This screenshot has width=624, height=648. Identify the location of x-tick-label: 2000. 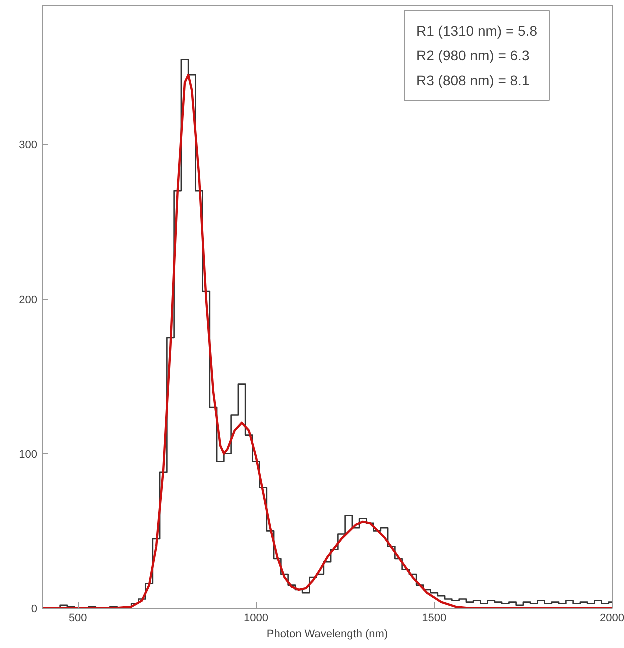
(612, 618).